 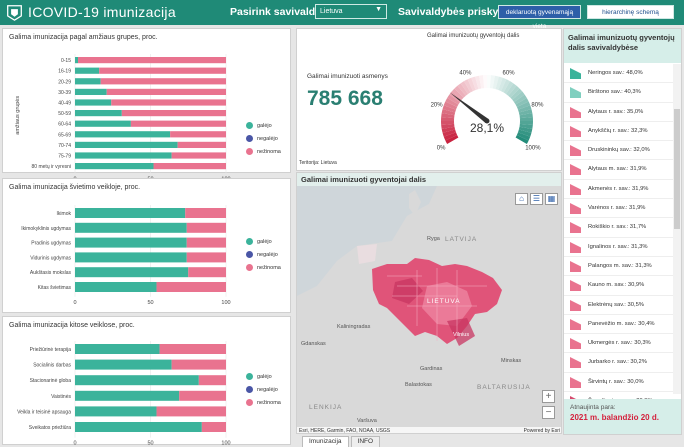 I want to click on municipality-item-label: Akmenės r. sav.: 31,9%, so click(x=618, y=188).